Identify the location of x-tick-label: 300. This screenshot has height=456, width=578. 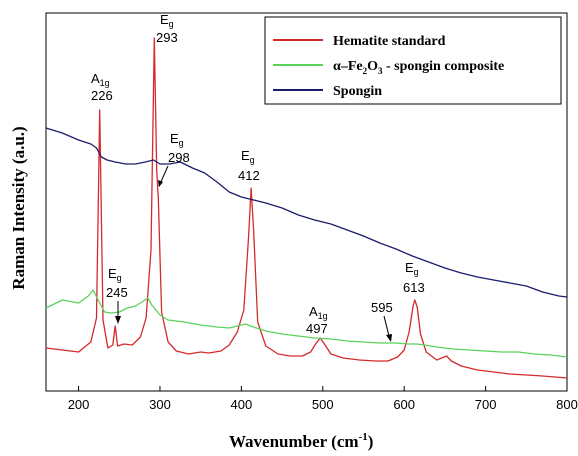
(160, 404).